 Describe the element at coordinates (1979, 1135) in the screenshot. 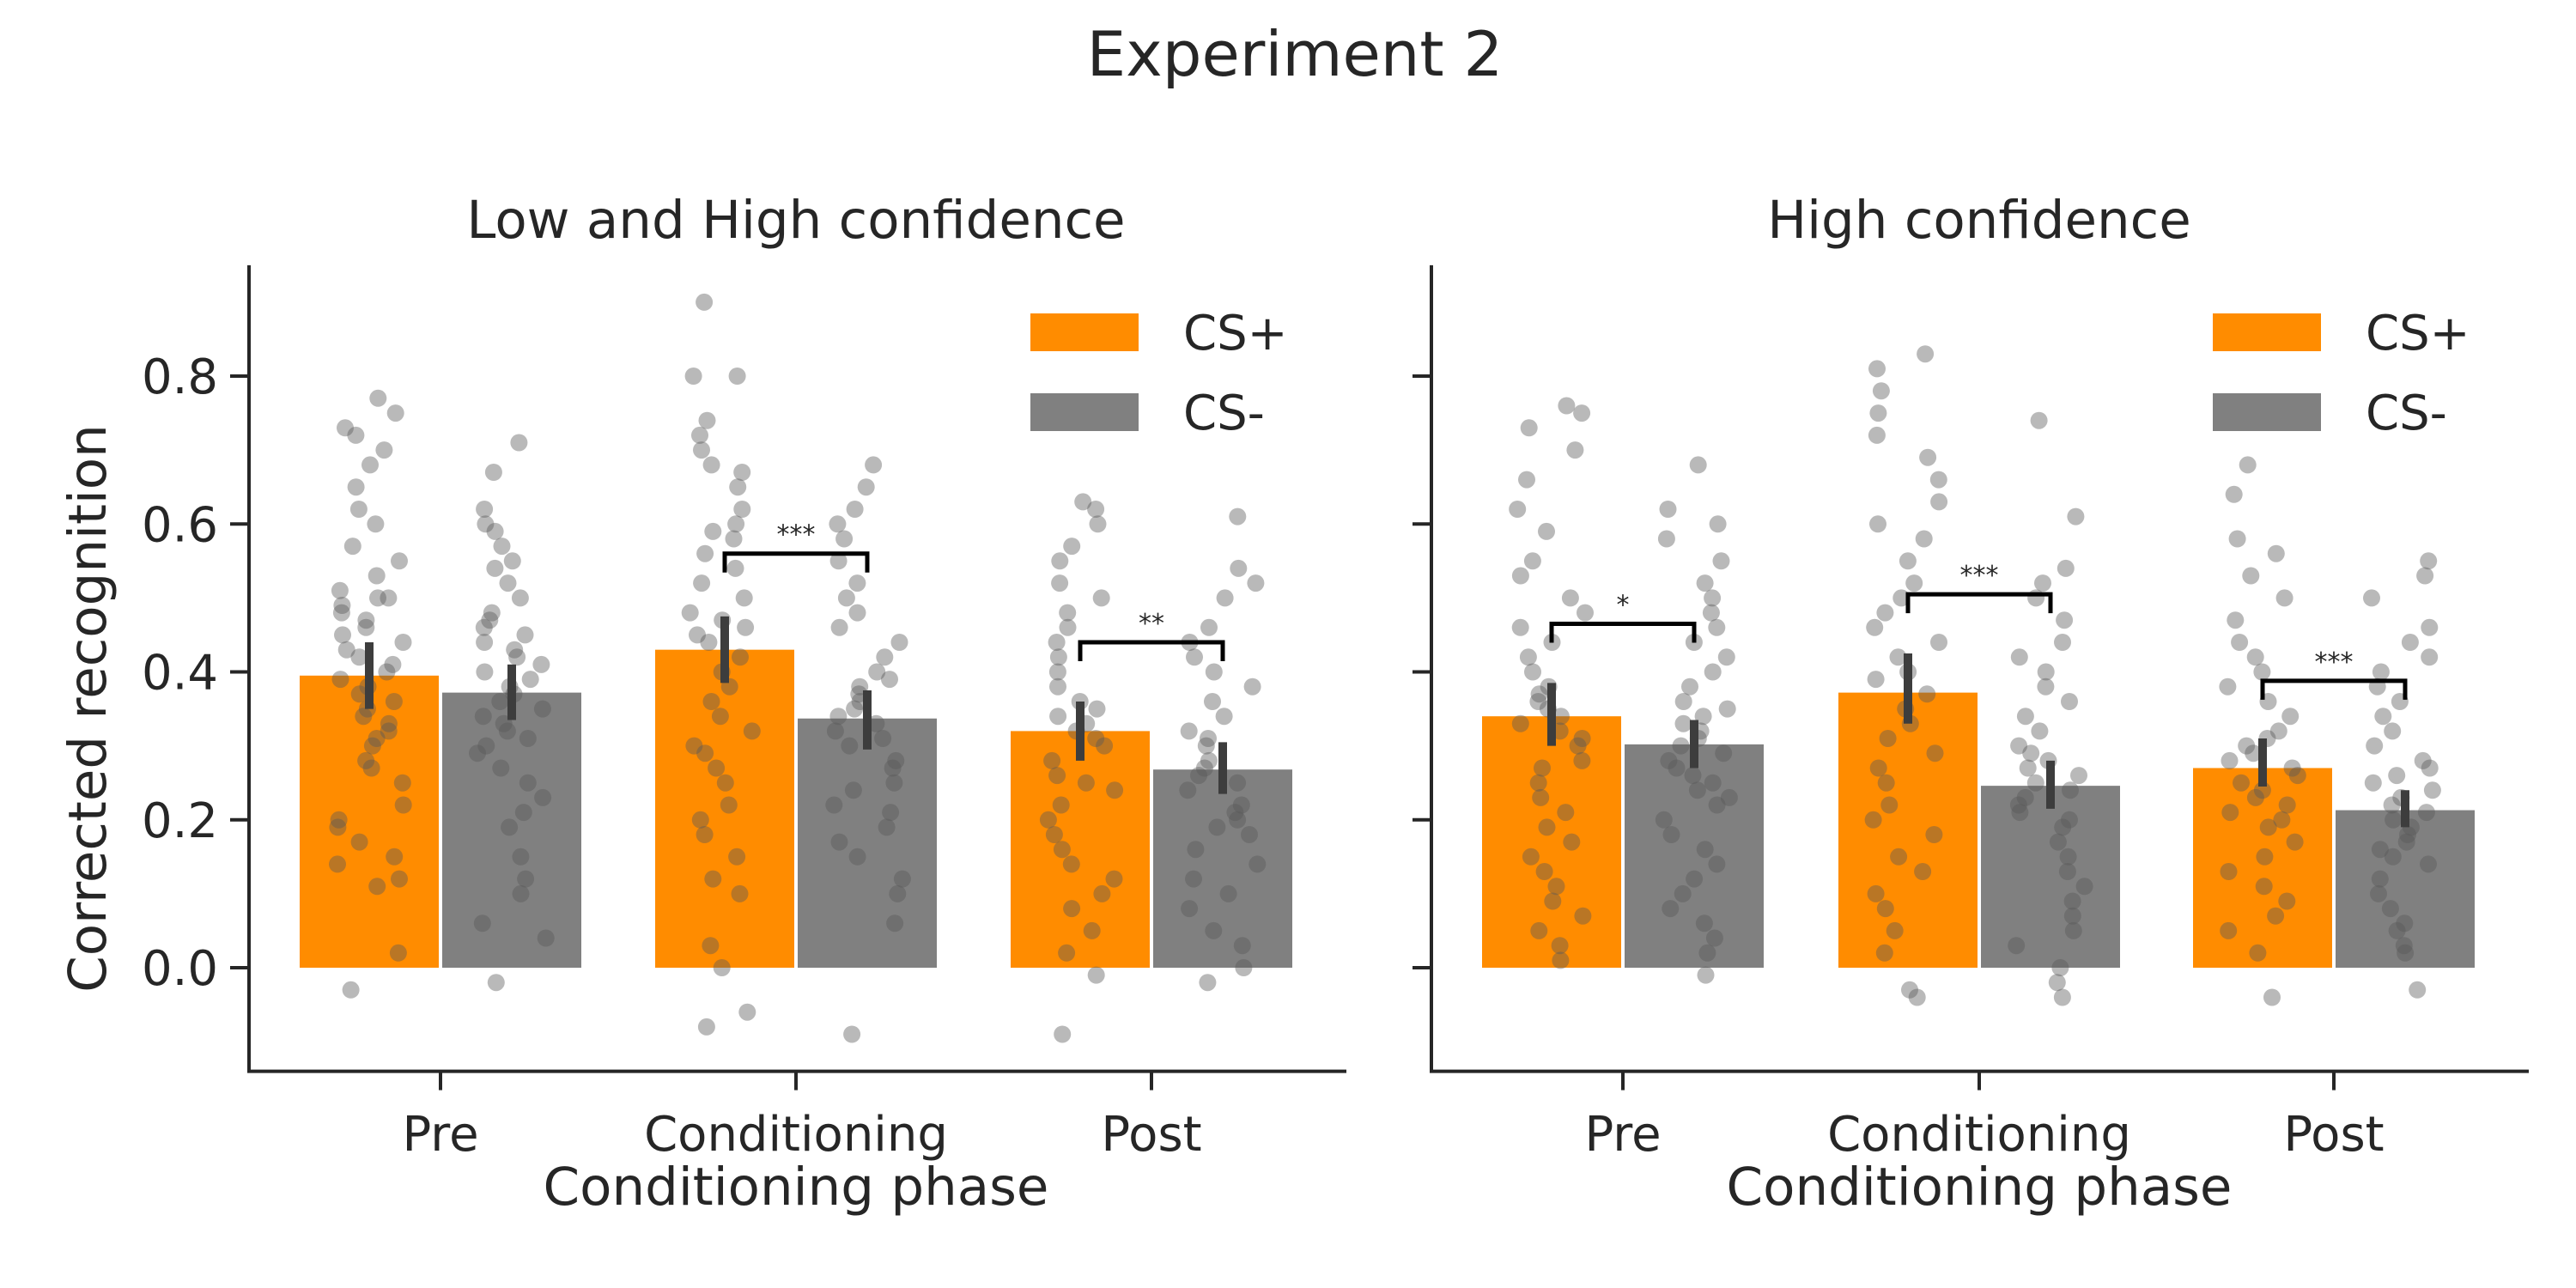

I see `x-tick-label: Conditioning` at that location.